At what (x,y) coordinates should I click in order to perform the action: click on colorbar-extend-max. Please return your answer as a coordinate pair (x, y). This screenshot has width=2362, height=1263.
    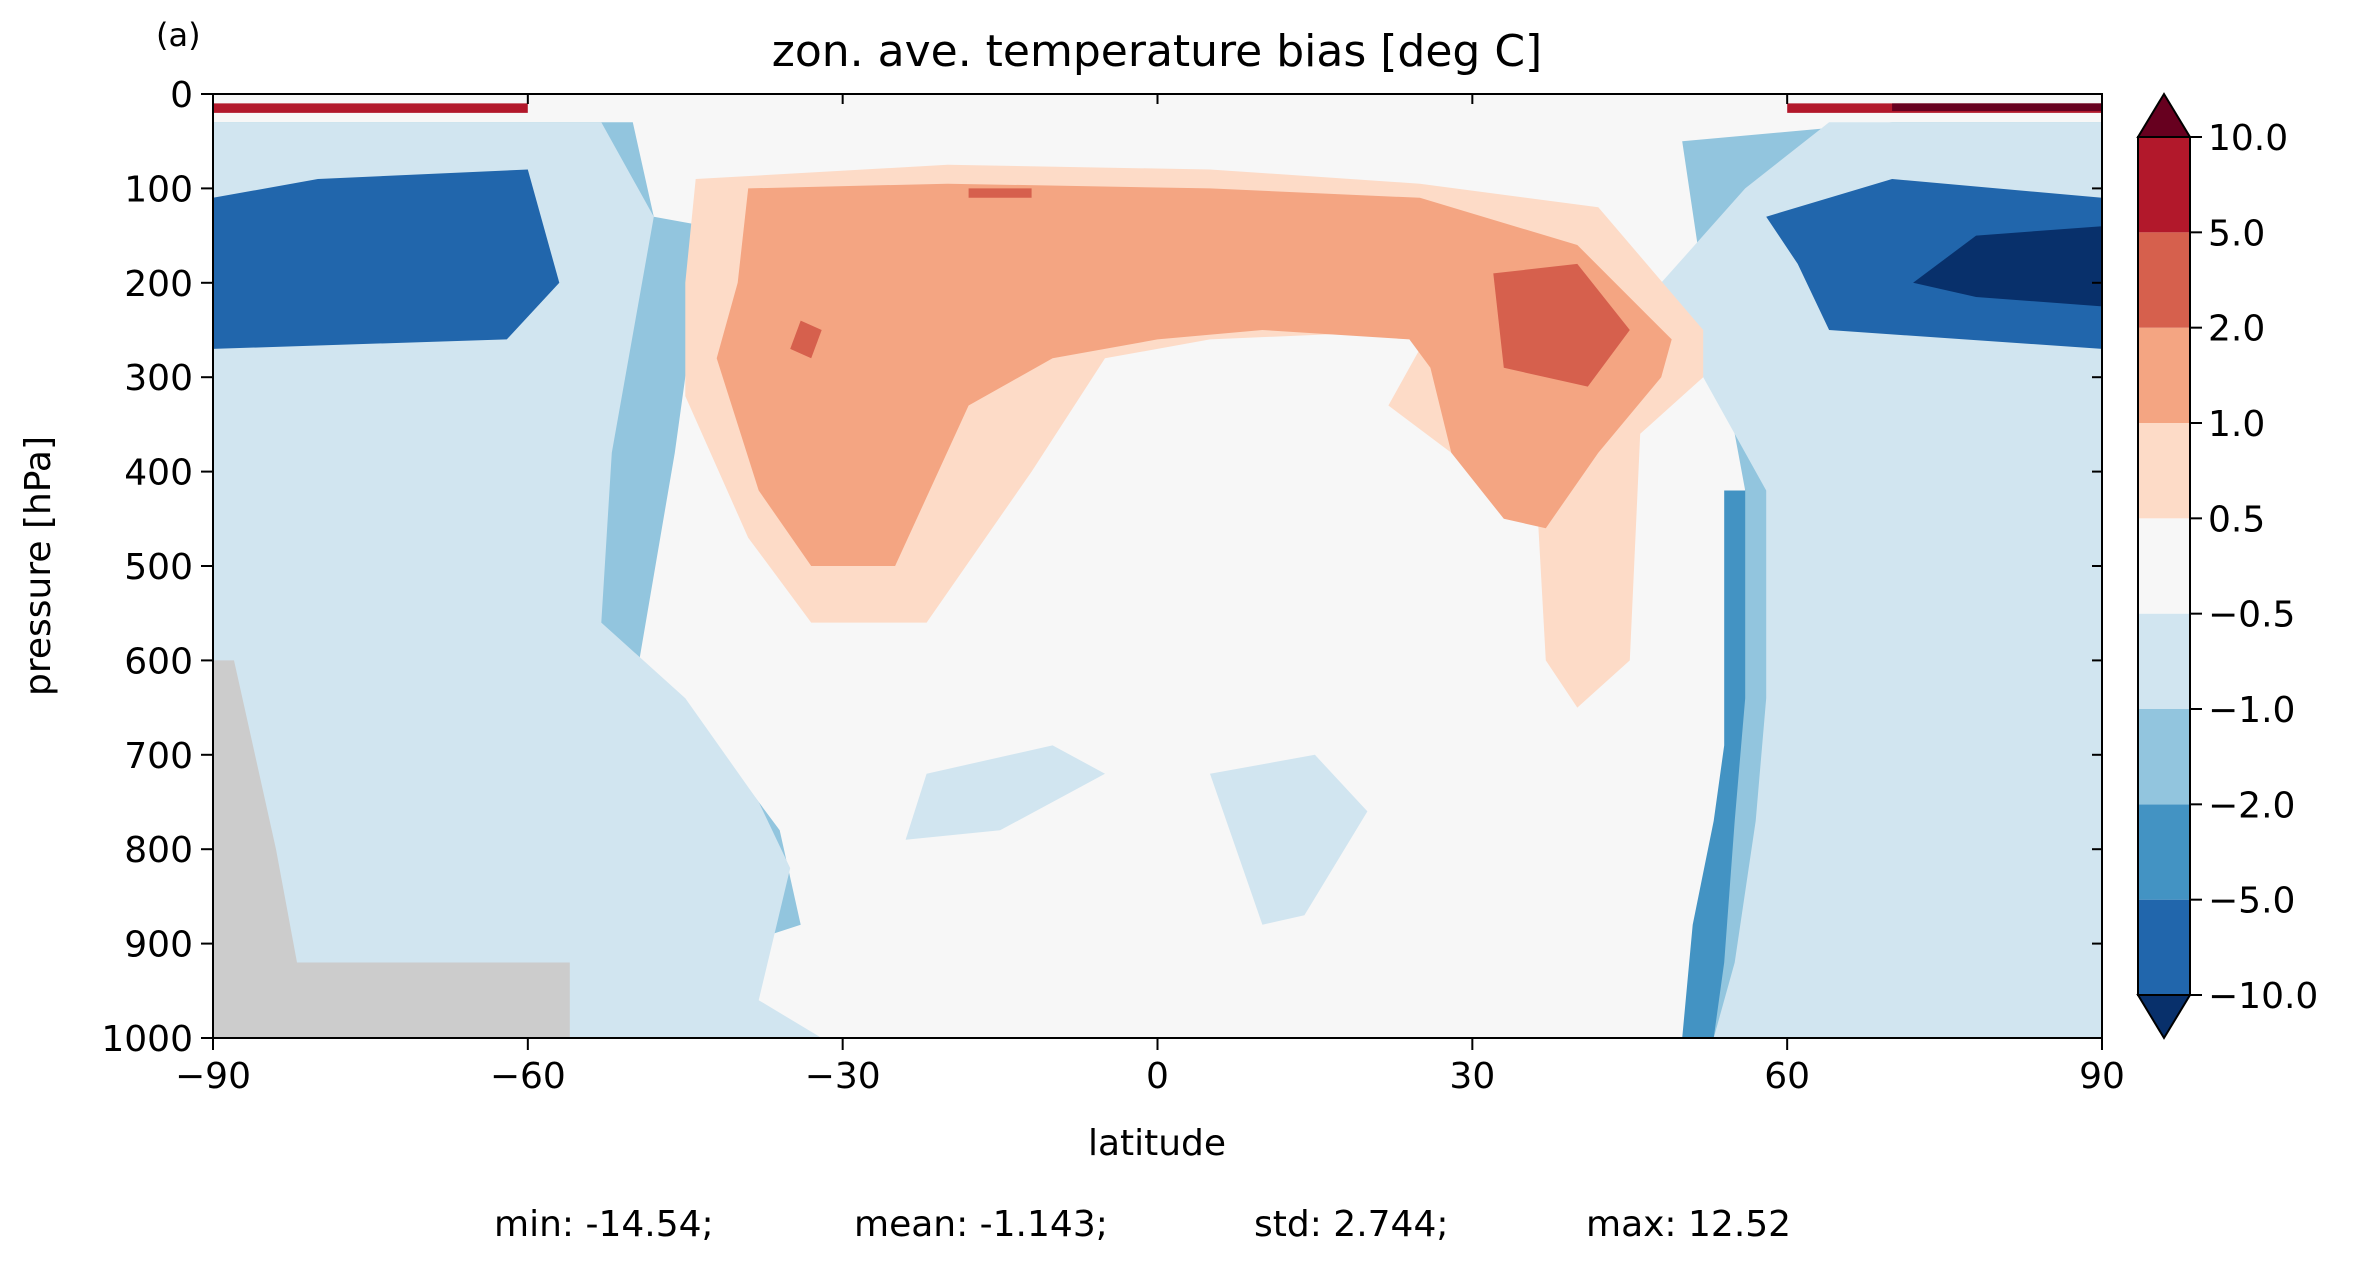
    Looking at the image, I should click on (2164, 115).